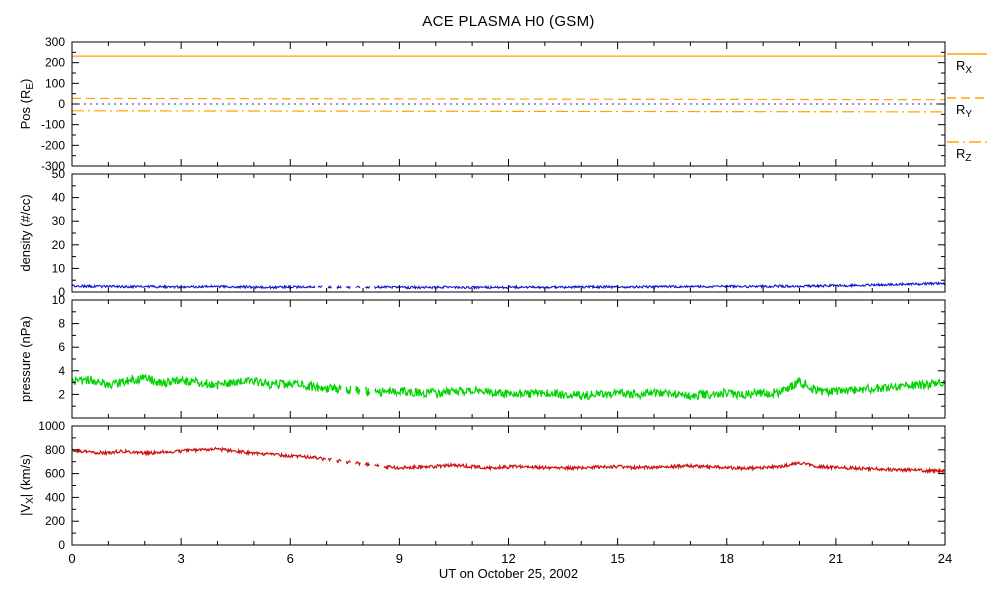 The height and width of the screenshot is (600, 993). Describe the element at coordinates (61, 371) in the screenshot. I see `y-tick-label: 4` at that location.